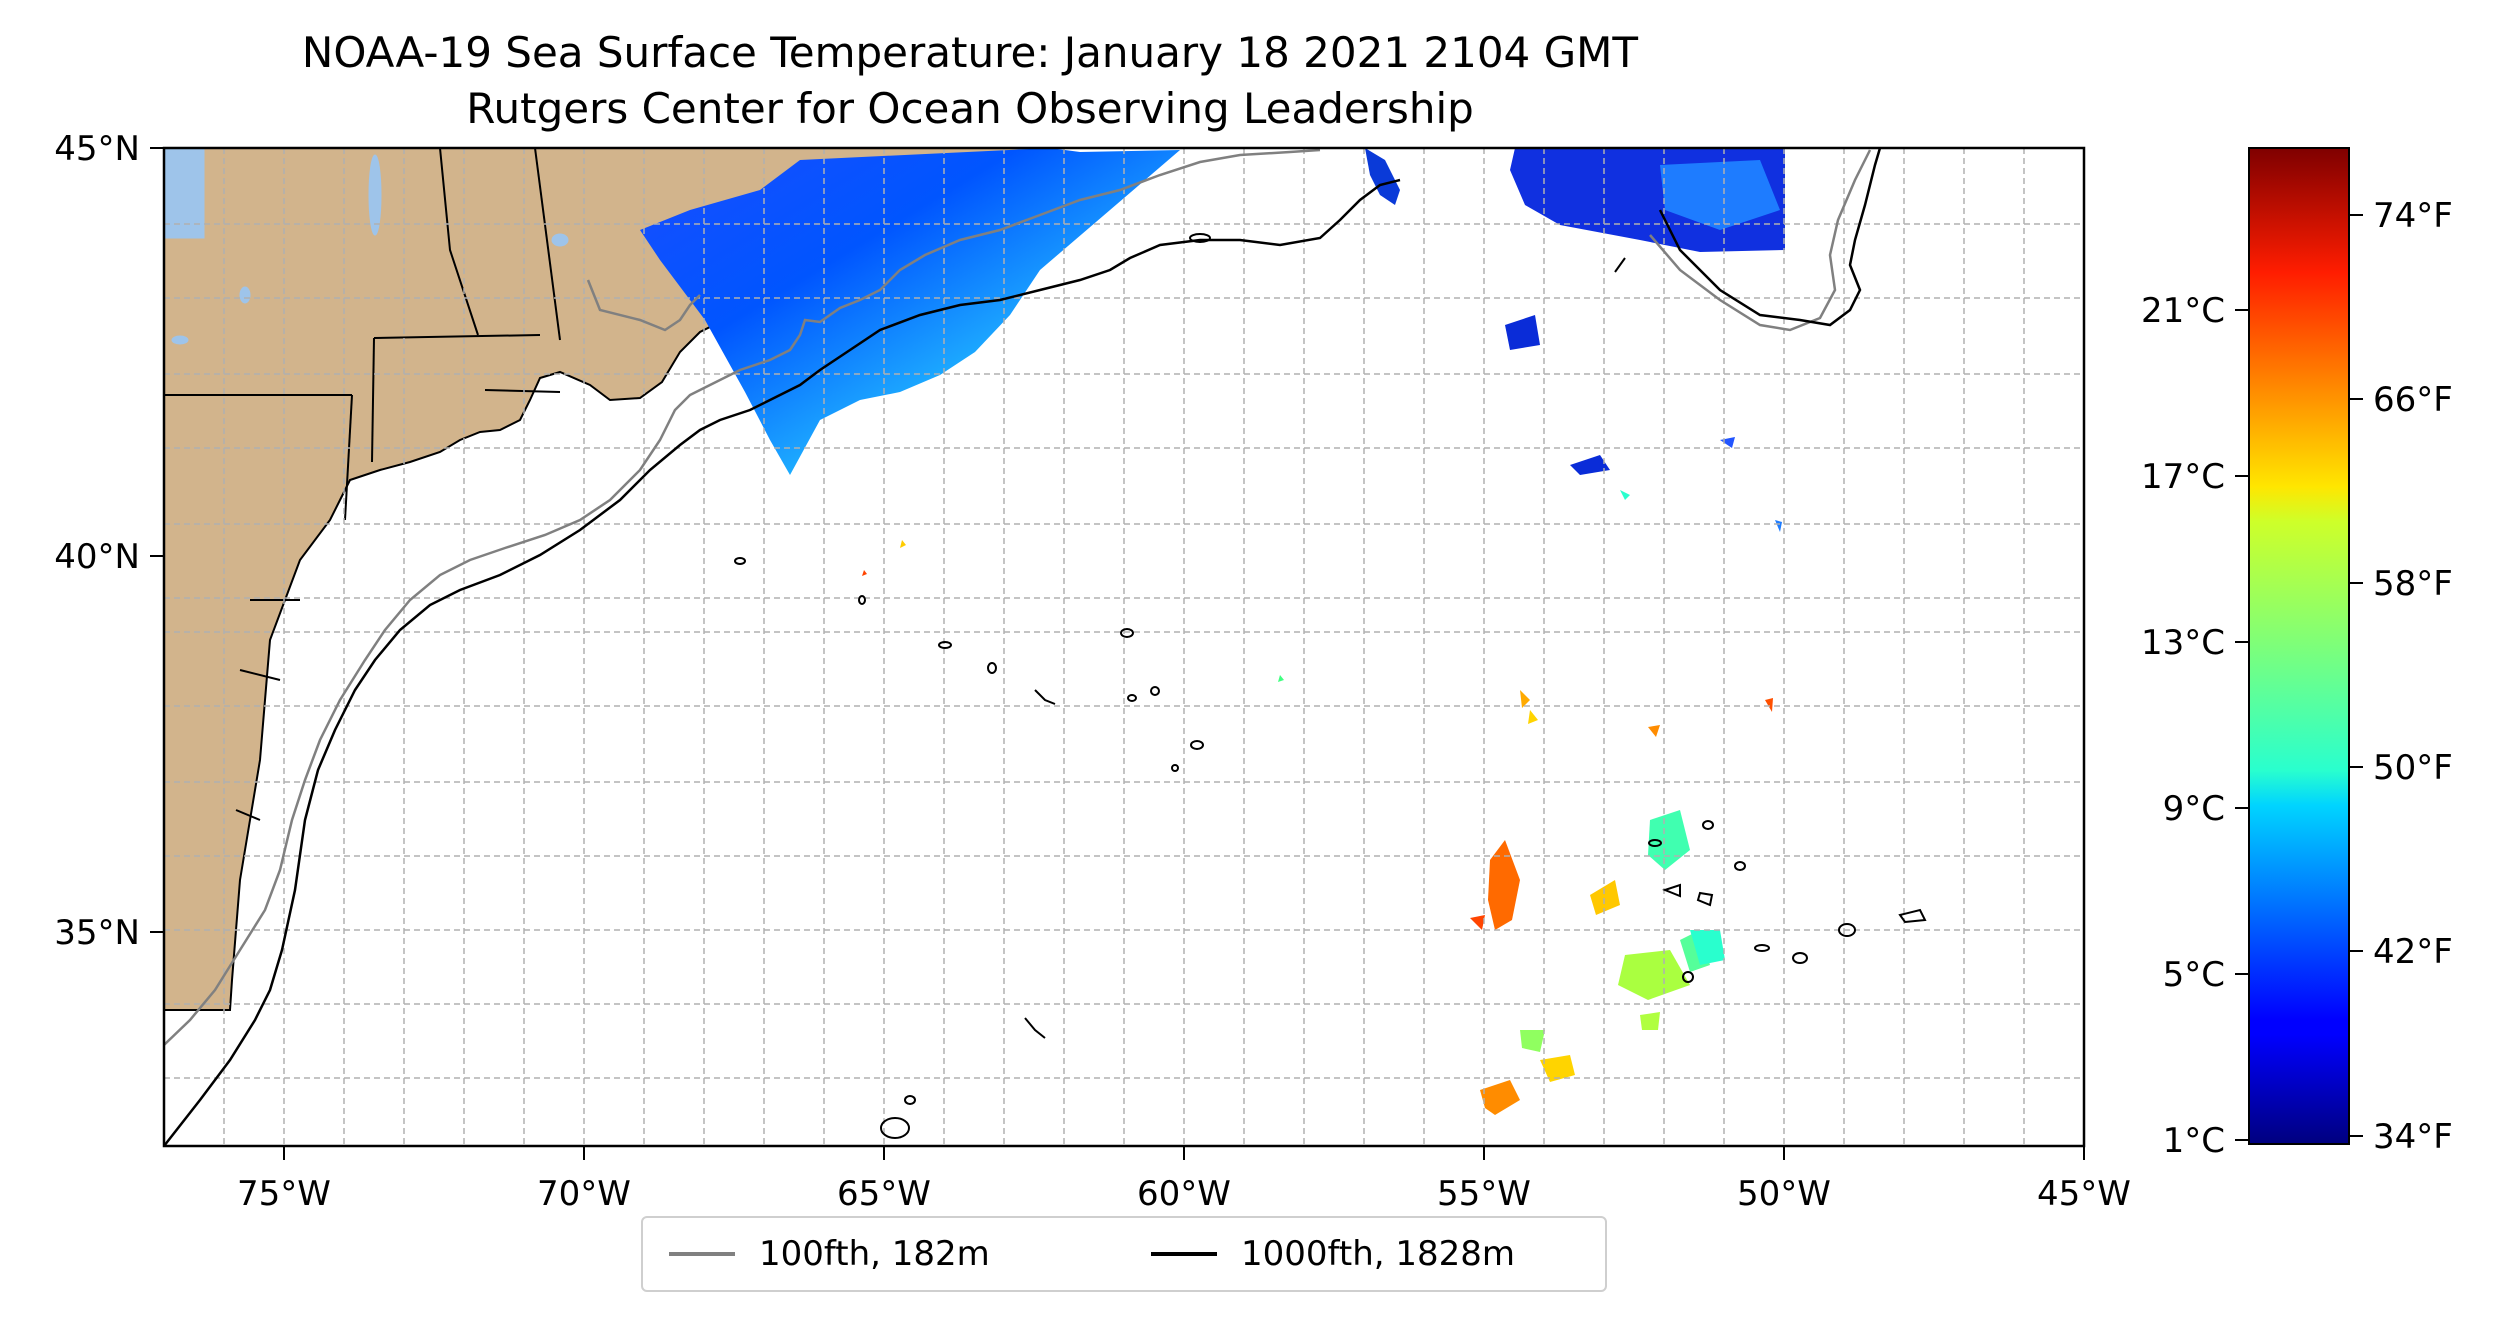 The height and width of the screenshot is (1318, 2502). Describe the element at coordinates (2413, 768) in the screenshot. I see `colorbar-fahrenheit-label: 50°F` at that location.